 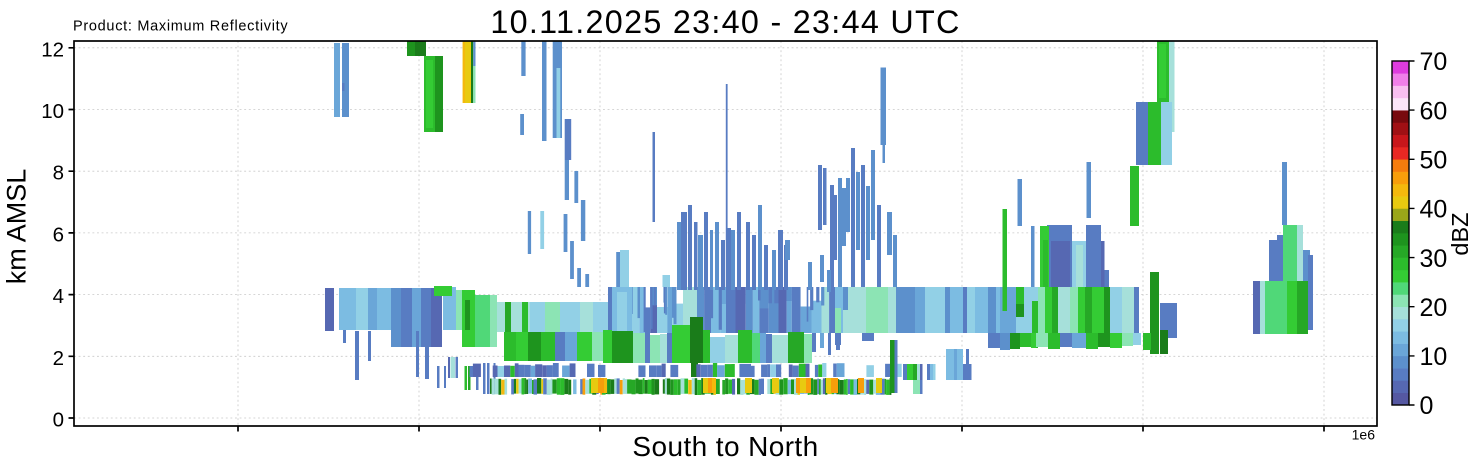 What do you see at coordinates (58, 234) in the screenshot?
I see `svg-text: 6` at bounding box center [58, 234].